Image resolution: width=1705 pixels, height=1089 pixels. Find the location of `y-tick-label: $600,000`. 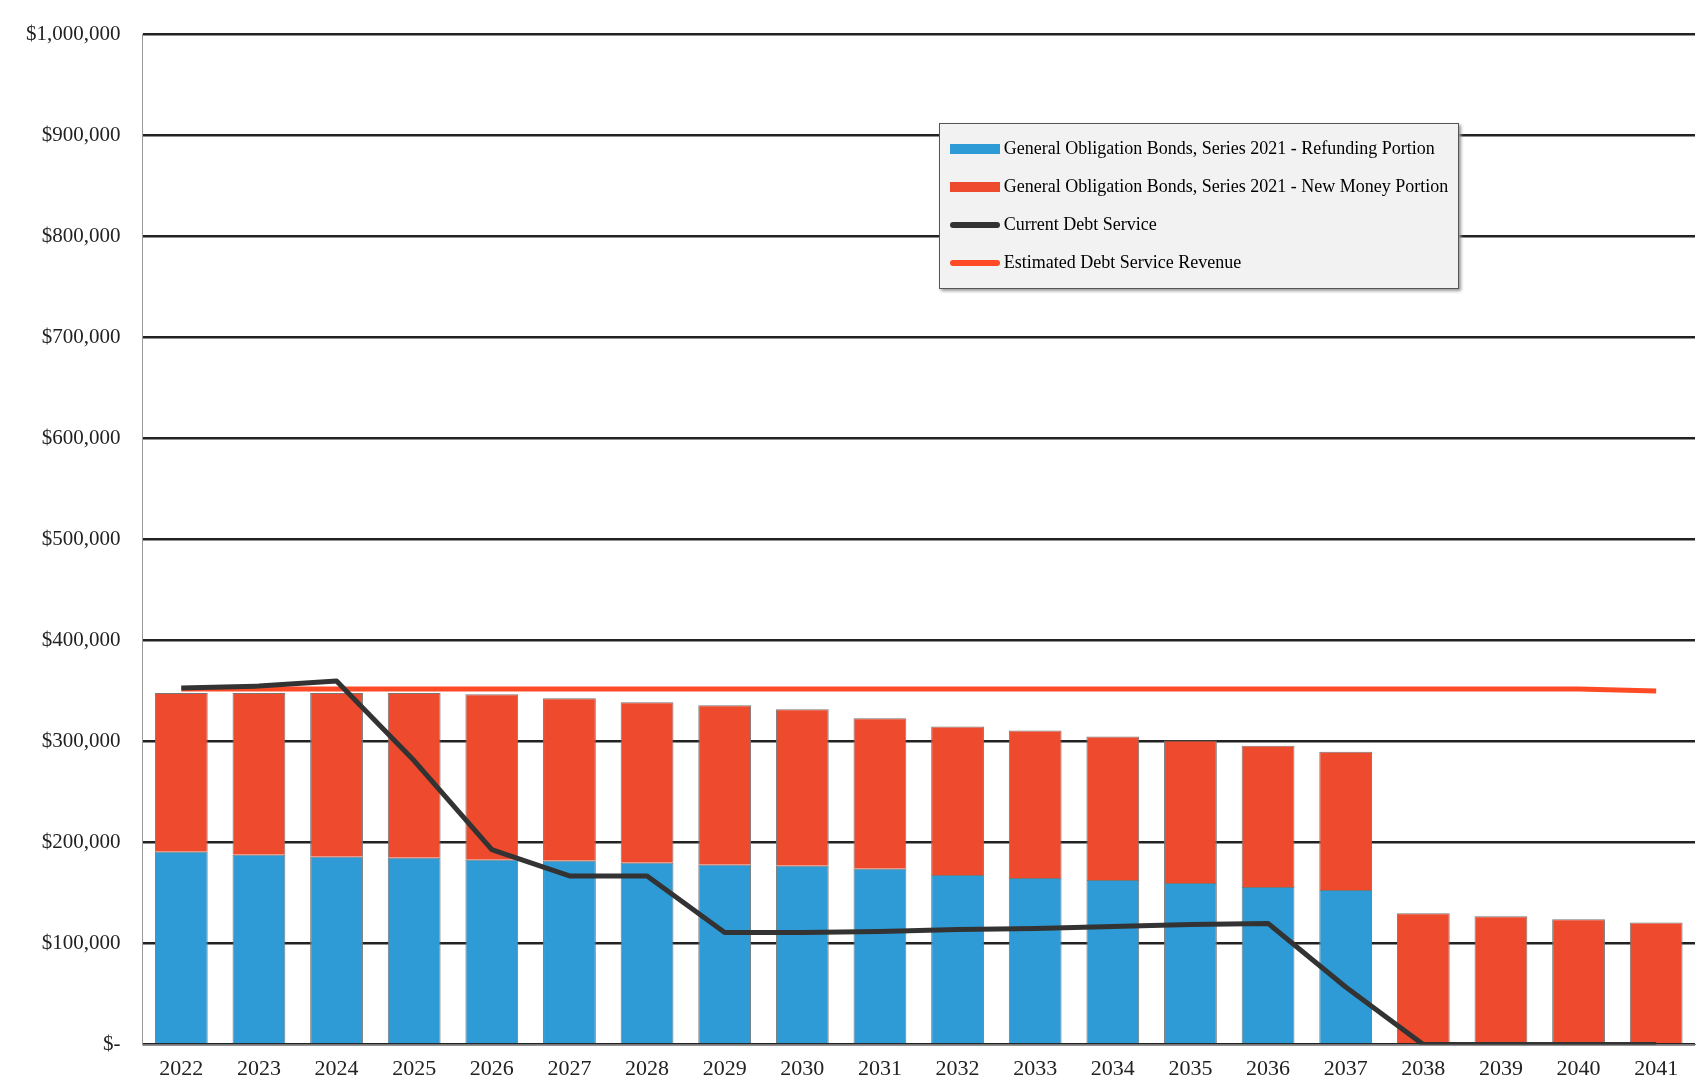

y-tick-label: $600,000 is located at coordinates (81, 437).